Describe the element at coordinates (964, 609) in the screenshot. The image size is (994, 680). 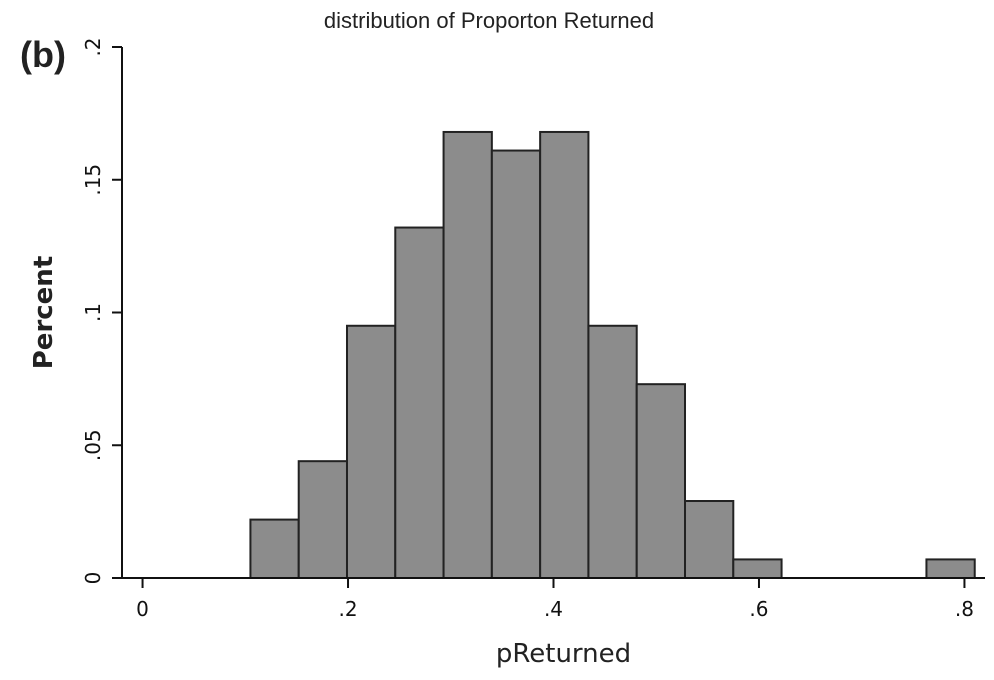
I see `x-tick-label-4: .8` at that location.